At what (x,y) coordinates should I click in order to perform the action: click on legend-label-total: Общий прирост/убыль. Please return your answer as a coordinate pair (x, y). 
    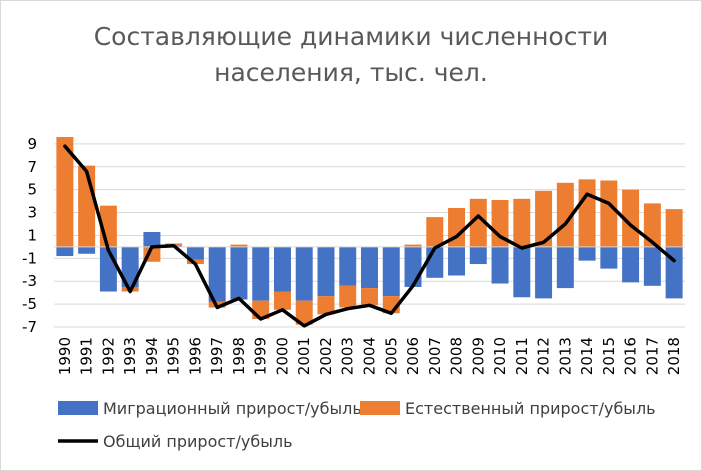
    Looking at the image, I should click on (198, 441).